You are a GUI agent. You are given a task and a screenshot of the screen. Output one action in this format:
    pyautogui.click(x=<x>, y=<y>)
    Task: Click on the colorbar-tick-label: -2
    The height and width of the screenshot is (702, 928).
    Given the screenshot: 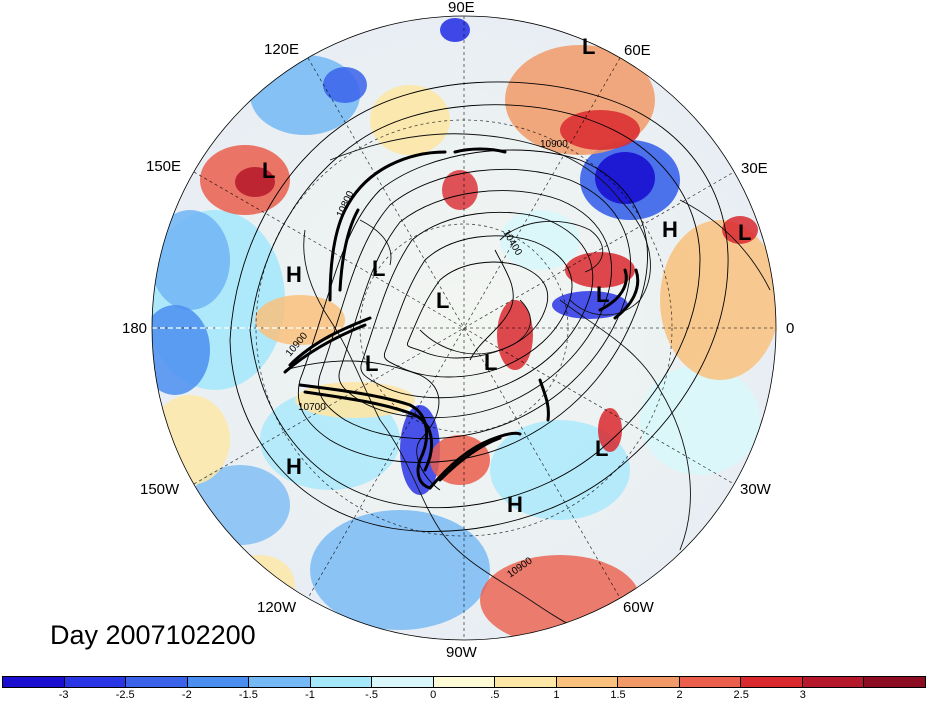 What is the action you would take?
    pyautogui.click(x=186, y=695)
    